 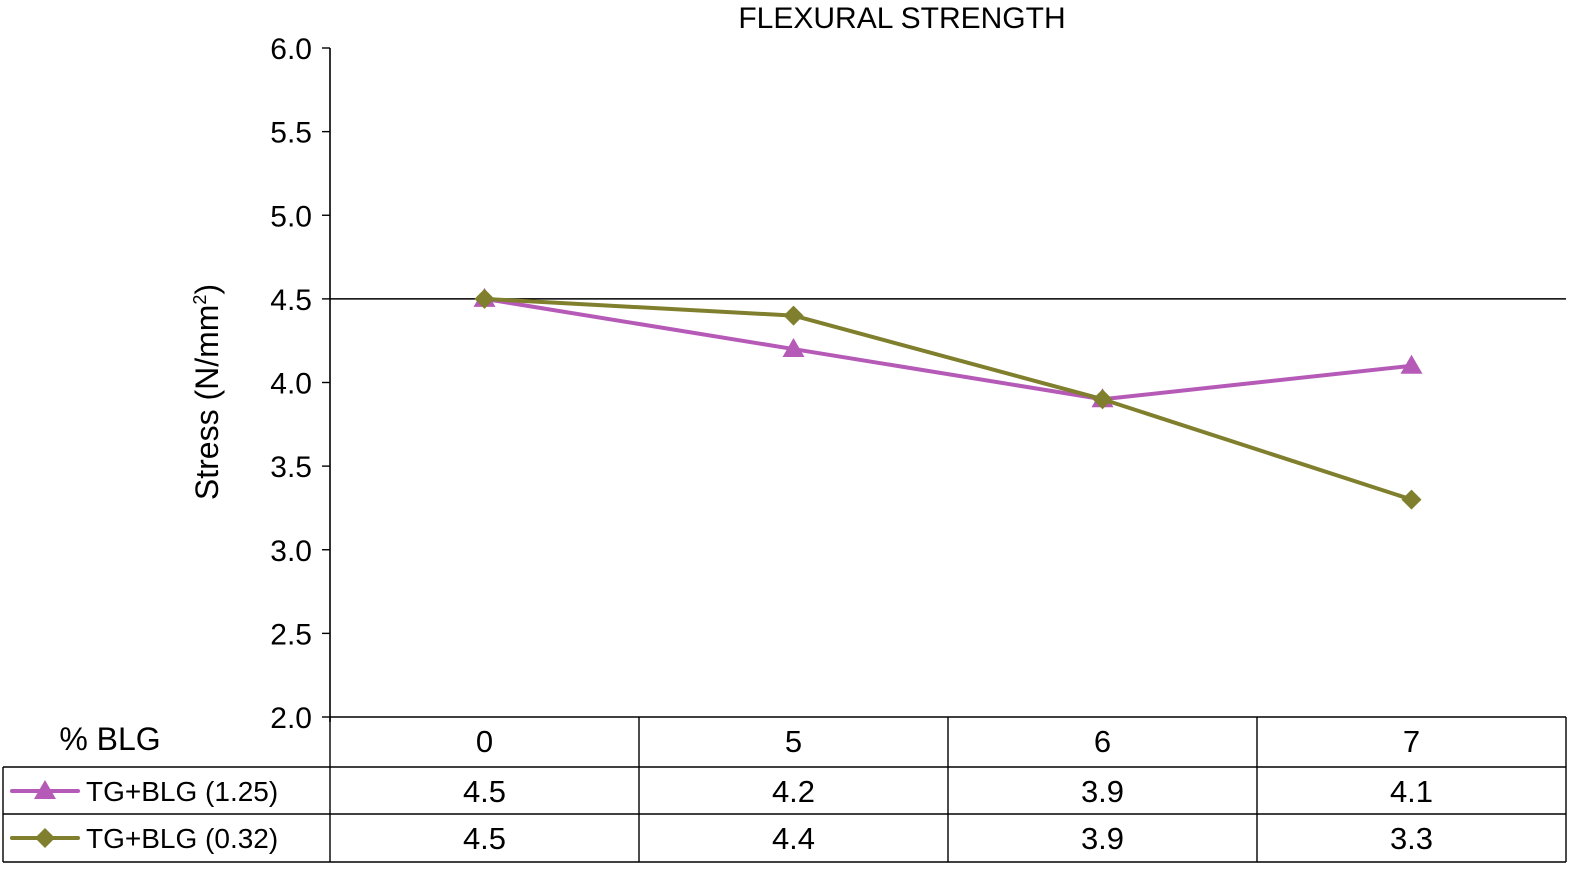 I want to click on y-axis-title-end: ), so click(x=207, y=289).